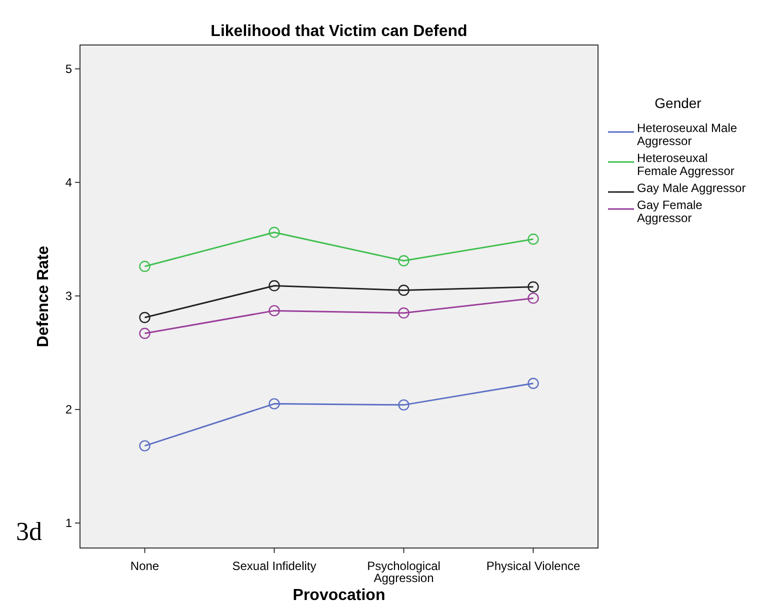 The height and width of the screenshot is (610, 761). I want to click on x-axis-title: Provocation, so click(339, 595).